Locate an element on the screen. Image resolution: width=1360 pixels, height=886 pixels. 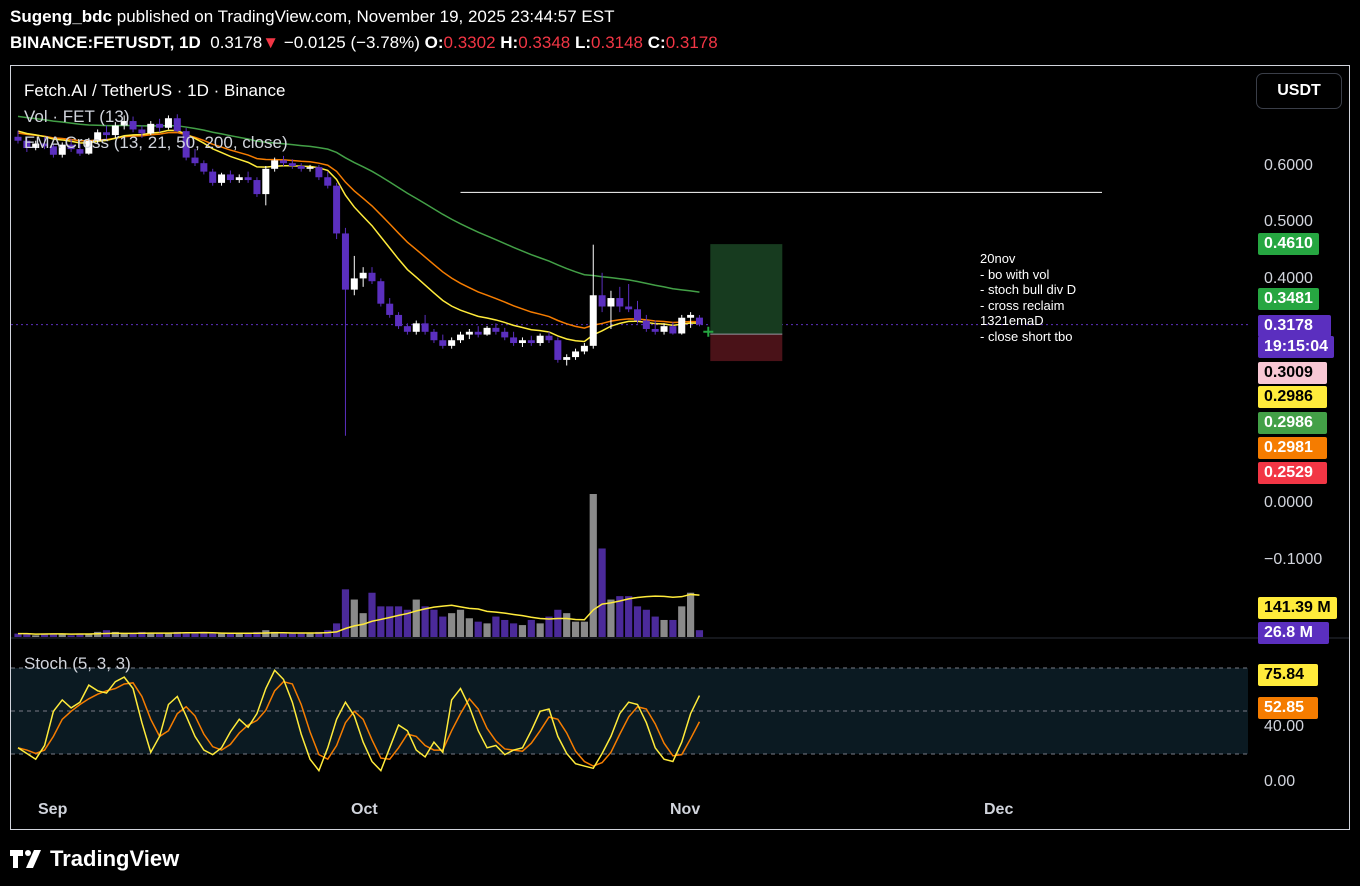
brand-name: TradingView is located at coordinates (115, 858).